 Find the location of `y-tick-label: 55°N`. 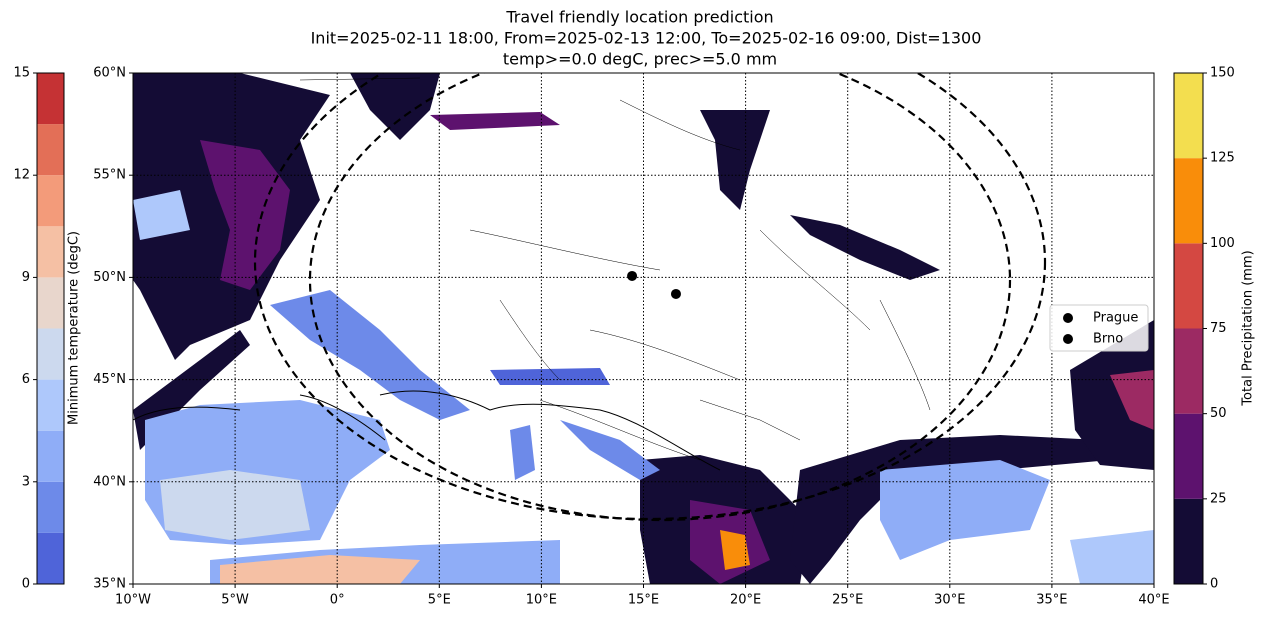

y-tick-label: 55°N is located at coordinates (109, 175).